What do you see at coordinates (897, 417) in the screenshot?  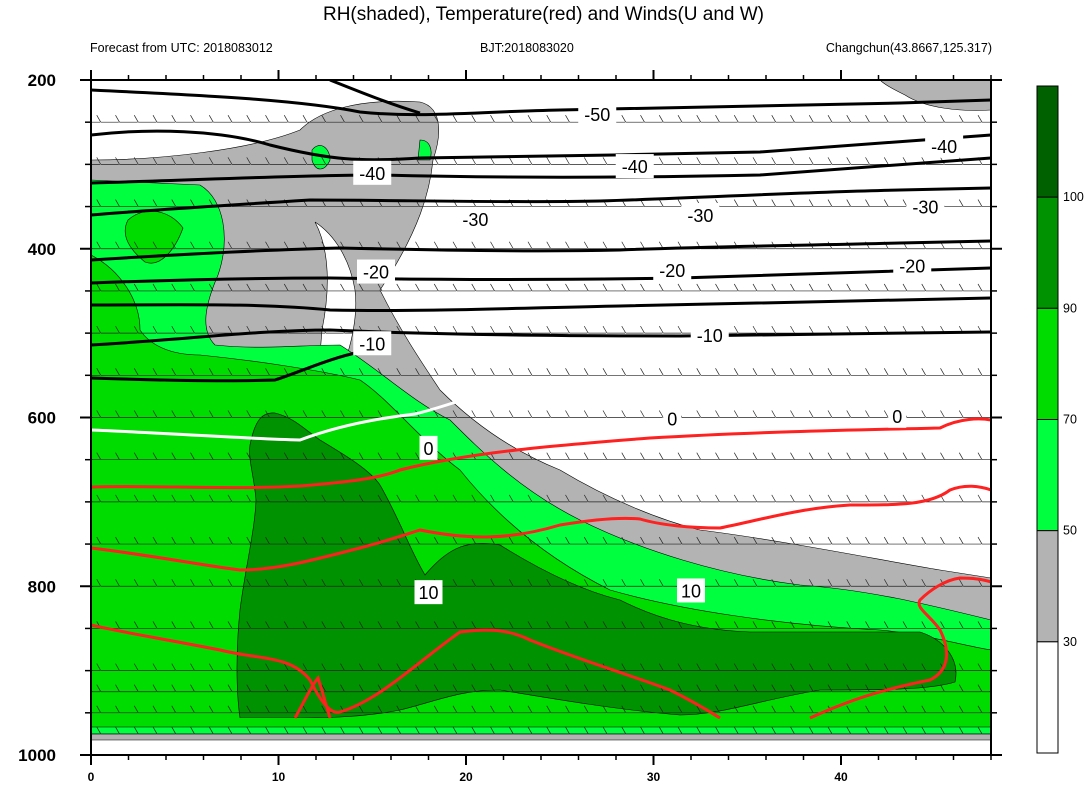 I see `temperature-label: 0` at bounding box center [897, 417].